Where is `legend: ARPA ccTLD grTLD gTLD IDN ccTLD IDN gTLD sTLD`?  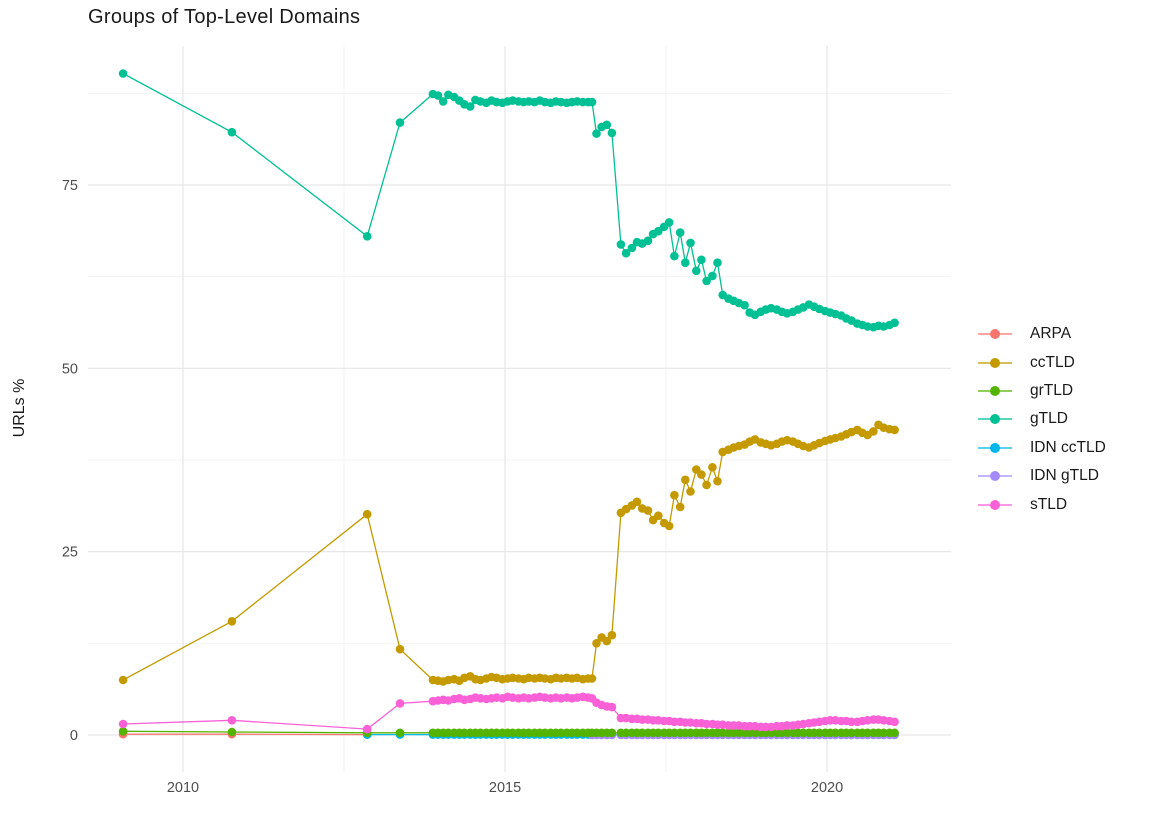 legend: ARPA ccTLD grTLD gTLD IDN ccTLD IDN gTLD sTLD is located at coordinates (1042, 419).